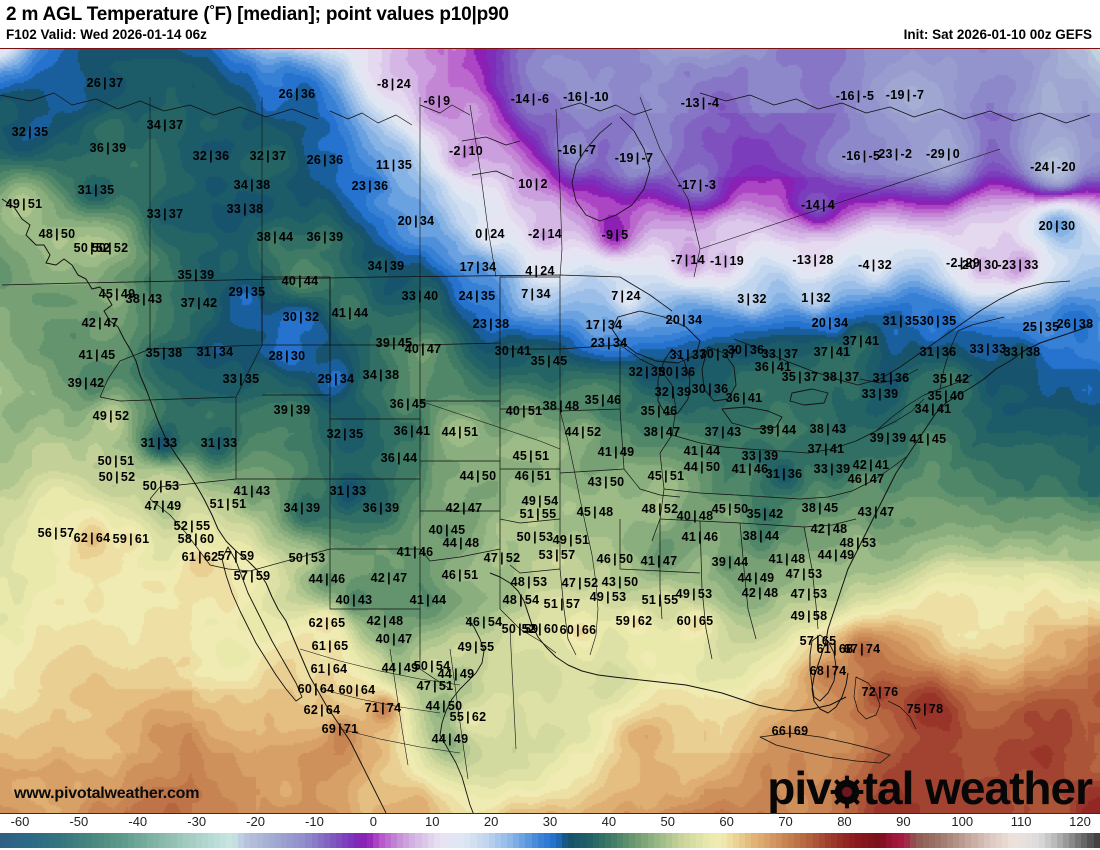  Describe the element at coordinates (559, 193) in the screenshot. I see `province-border` at that location.